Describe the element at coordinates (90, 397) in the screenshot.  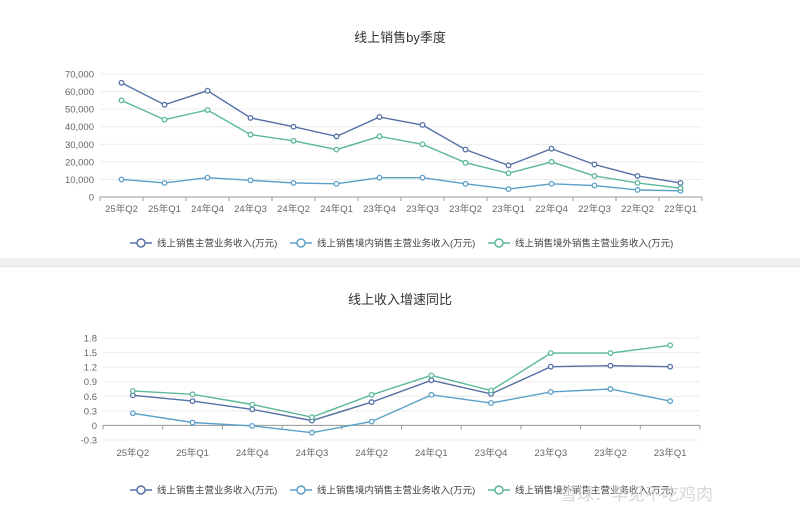
I see `y-tick-label: 0.6` at that location.